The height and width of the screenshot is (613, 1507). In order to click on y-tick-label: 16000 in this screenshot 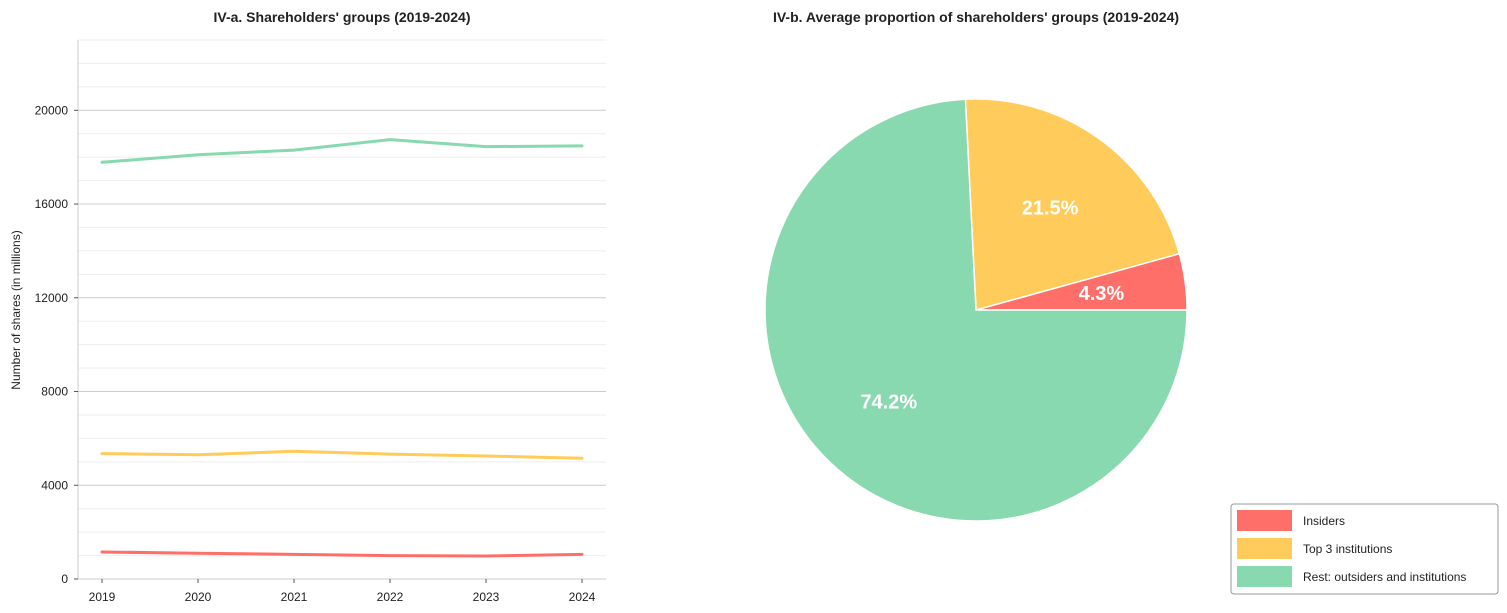, I will do `click(52, 204)`.